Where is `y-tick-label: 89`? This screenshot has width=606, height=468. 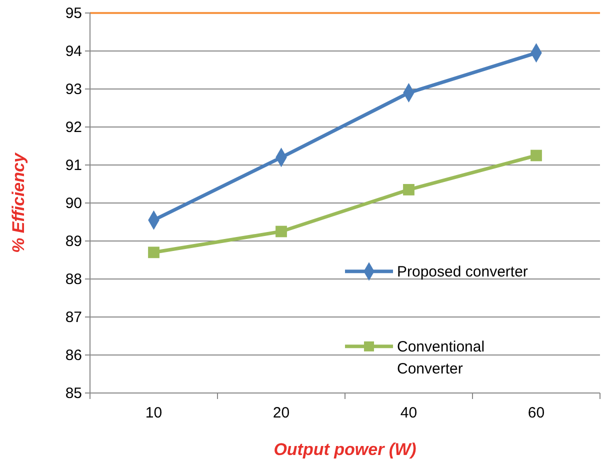
y-tick-label: 89 is located at coordinates (73, 241).